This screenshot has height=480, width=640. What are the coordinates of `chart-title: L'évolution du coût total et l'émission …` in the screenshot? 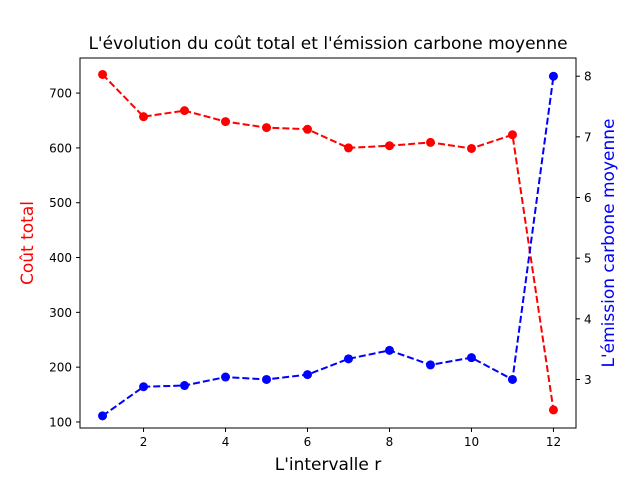 It's located at (327, 44).